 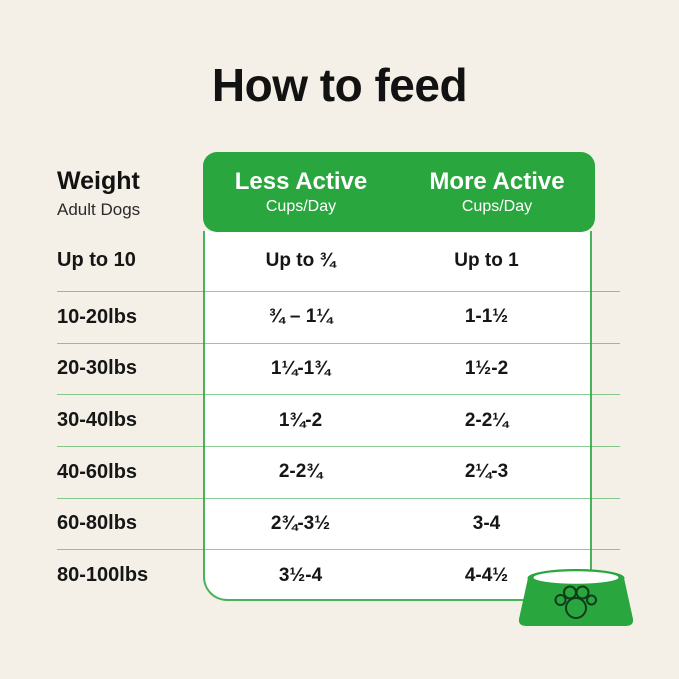 I want to click on row-less-active-value: 1¾-2, so click(x=300, y=420).